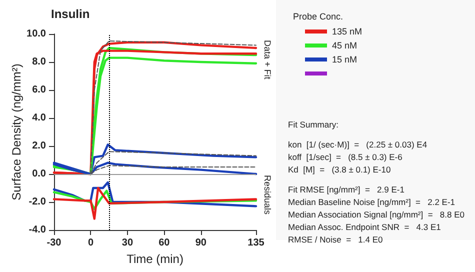 Image resolution: width=475 pixels, height=272 pixels. Describe the element at coordinates (256, 243) in the screenshot. I see `x-tick-label: 135` at that location.